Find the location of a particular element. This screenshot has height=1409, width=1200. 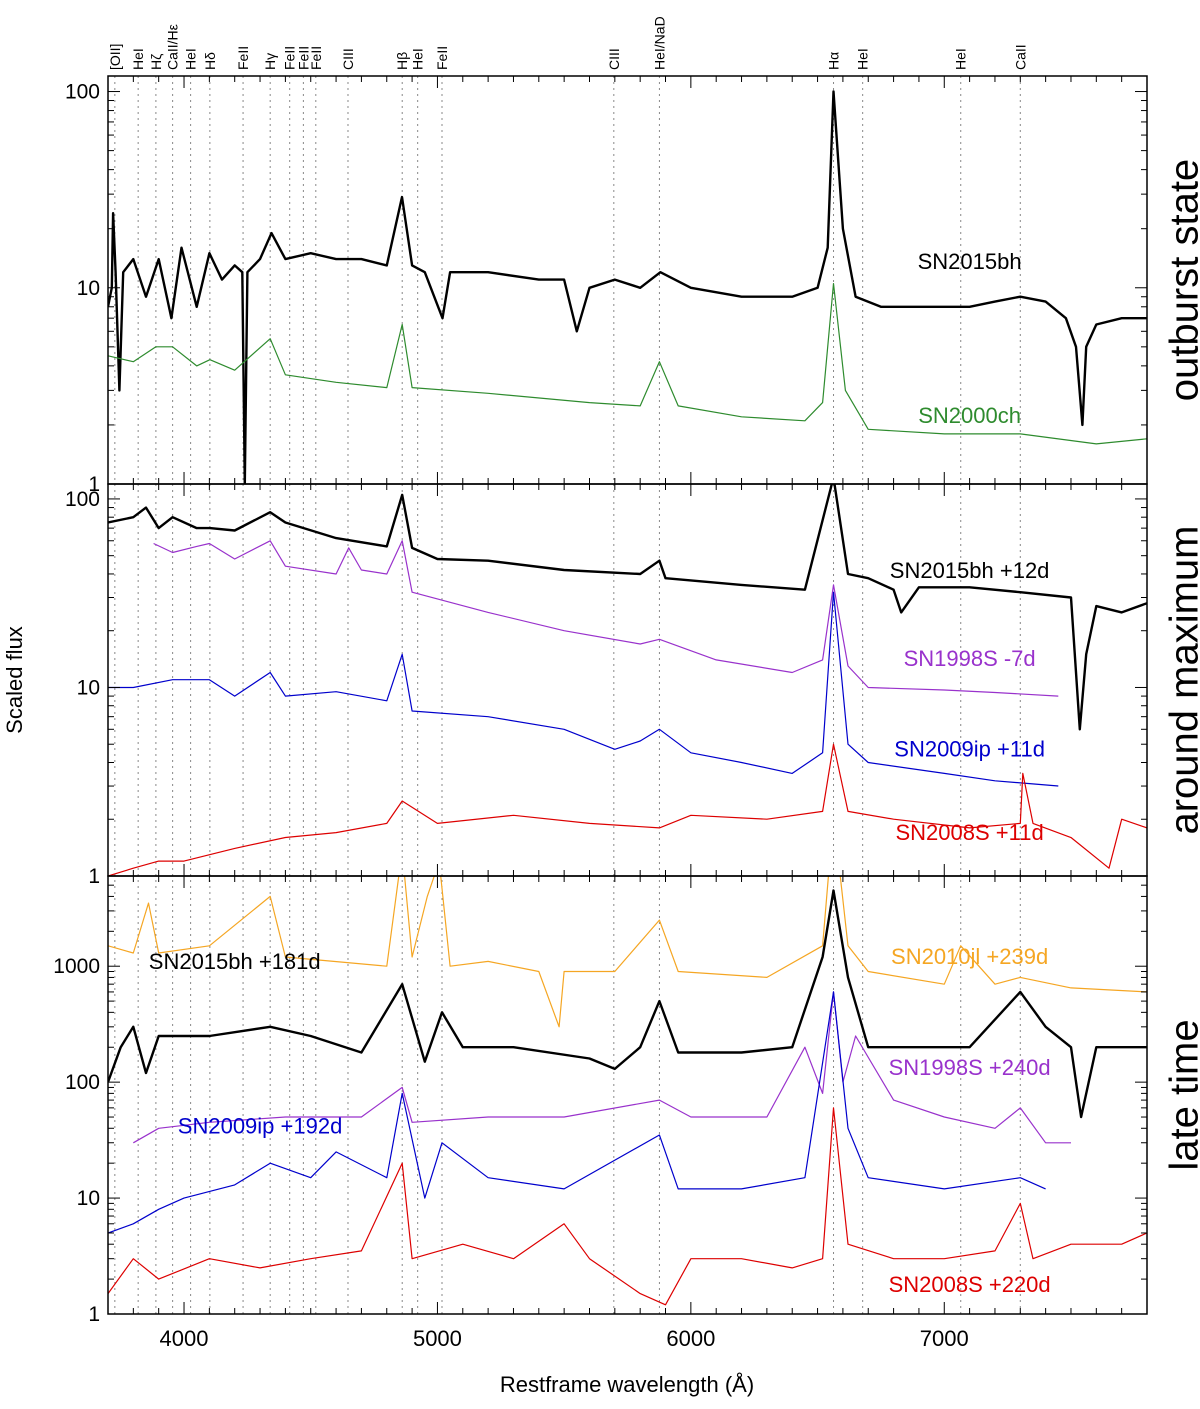

panel-title-around-maximum: around maximum is located at coordinates (1181, 679).